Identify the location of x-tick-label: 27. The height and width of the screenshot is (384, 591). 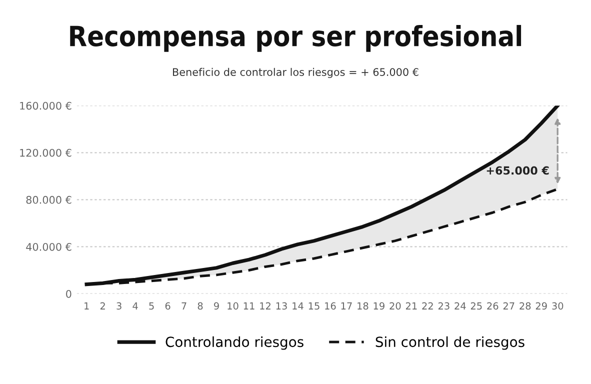
(508, 306).